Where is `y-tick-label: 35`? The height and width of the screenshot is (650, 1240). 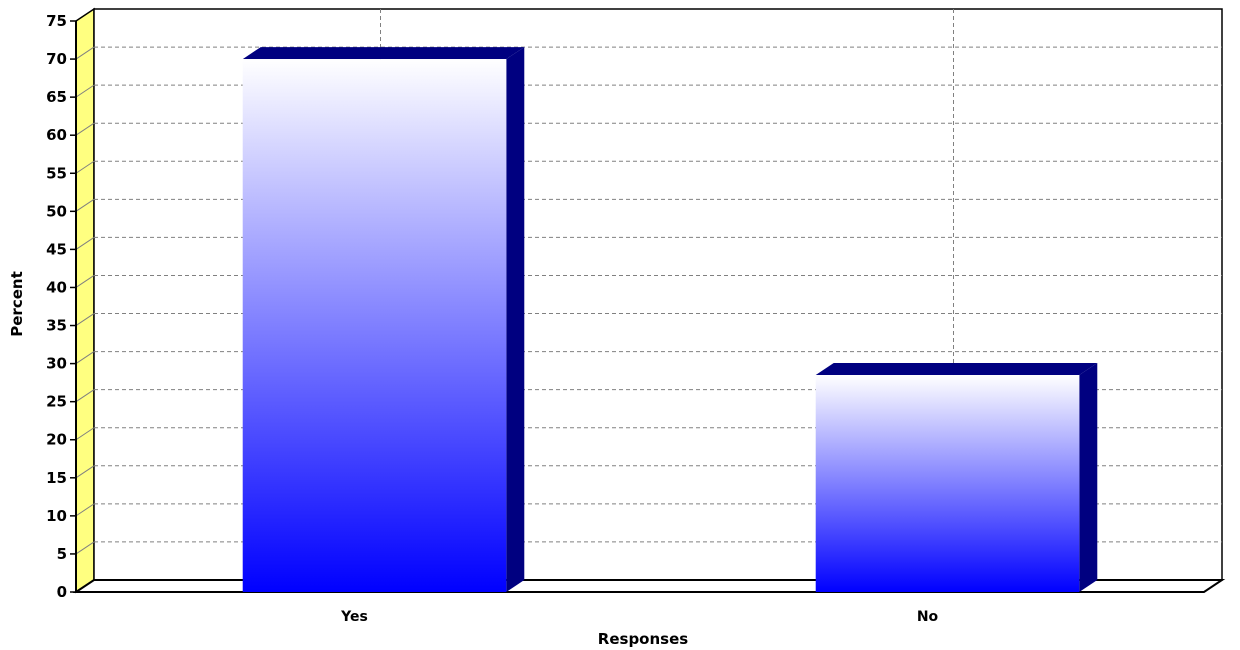
y-tick-label: 35 is located at coordinates (56, 326).